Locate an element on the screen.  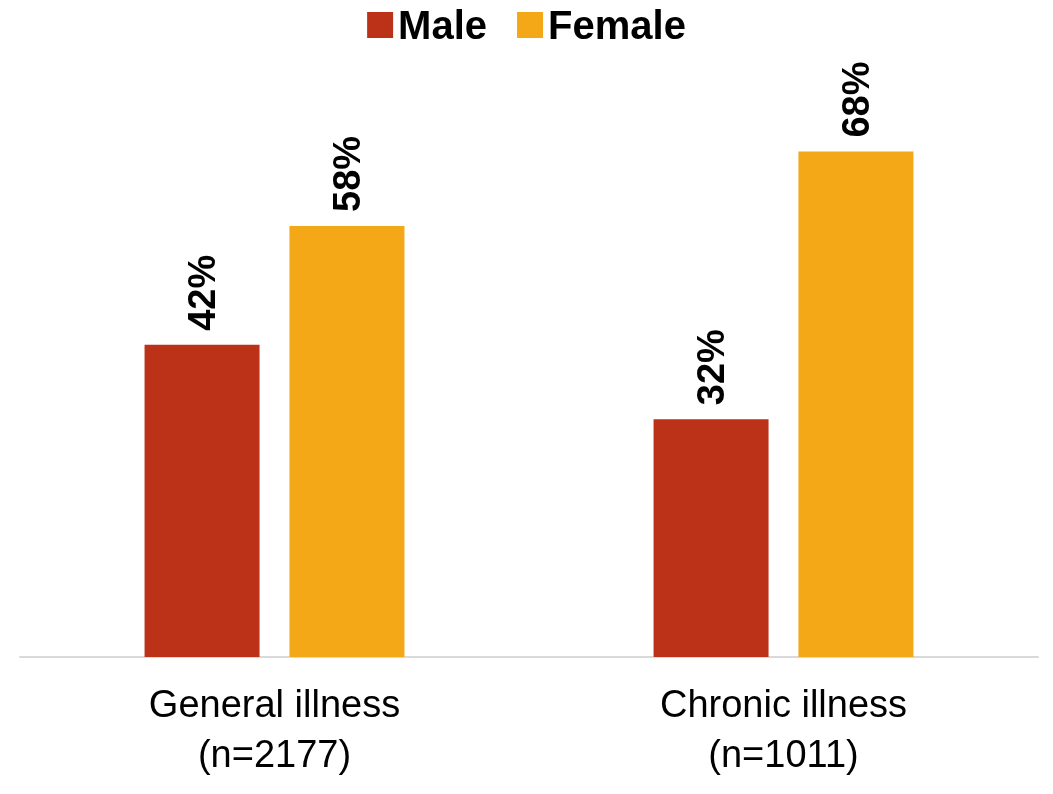
data-label: 68% is located at coordinates (855, 99).